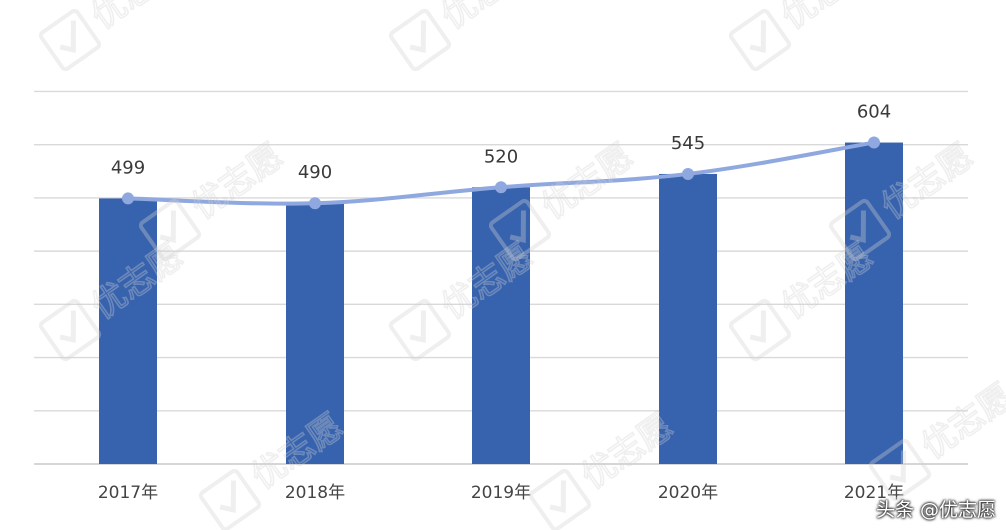 The width and height of the screenshot is (1006, 530). I want to click on x-axis-tick-labels: 2017年 2018年 2019年 2020年 2021年, so click(501, 493).